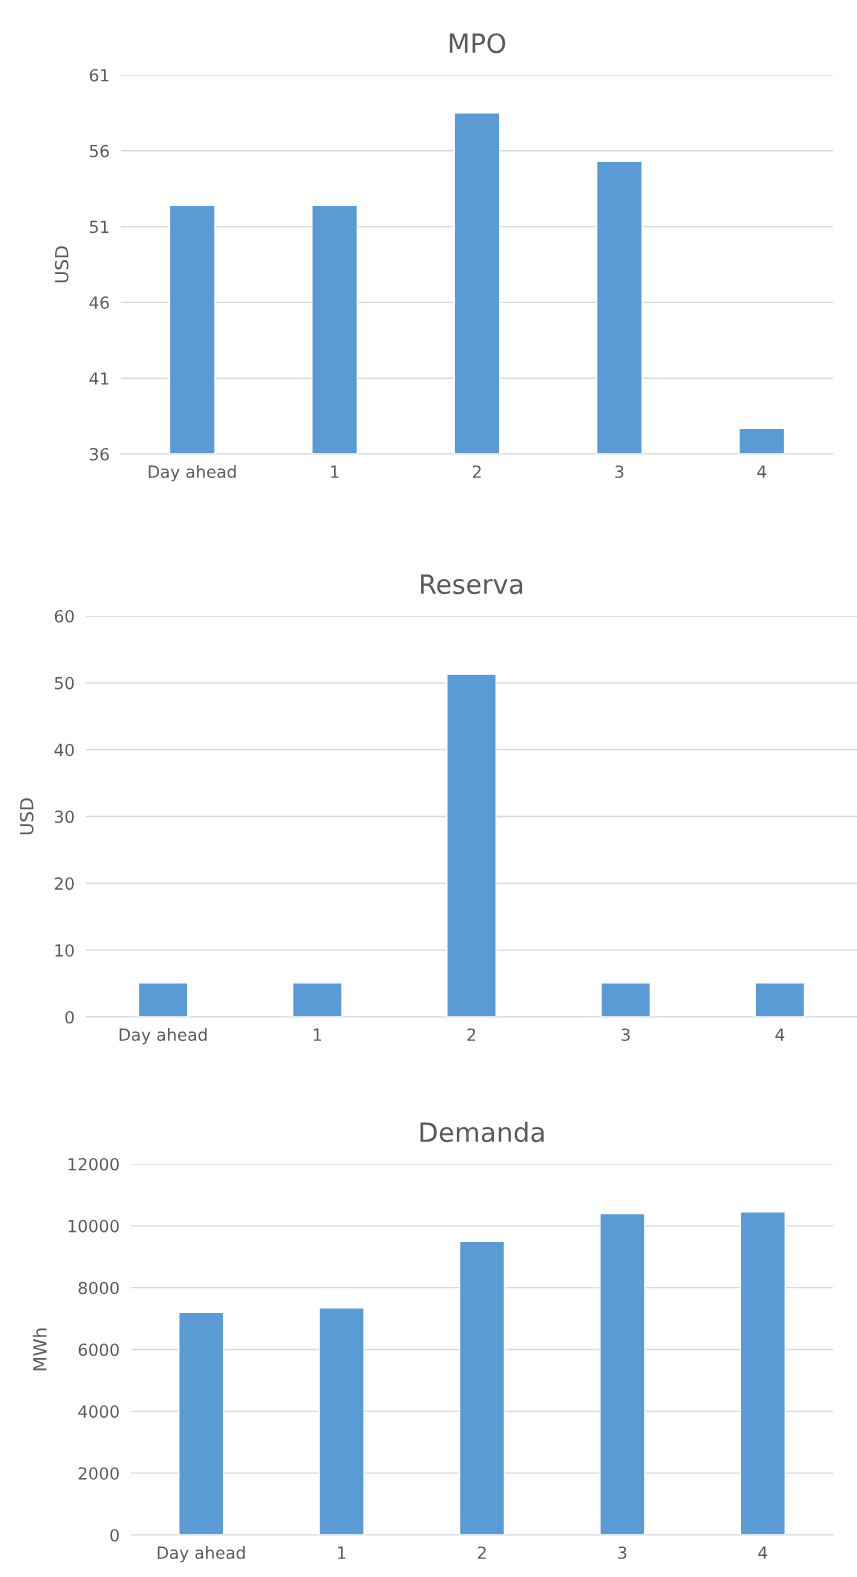 This screenshot has height=1577, width=857. Describe the element at coordinates (93, 1164) in the screenshot. I see `y-tick-label: 12000` at that location.